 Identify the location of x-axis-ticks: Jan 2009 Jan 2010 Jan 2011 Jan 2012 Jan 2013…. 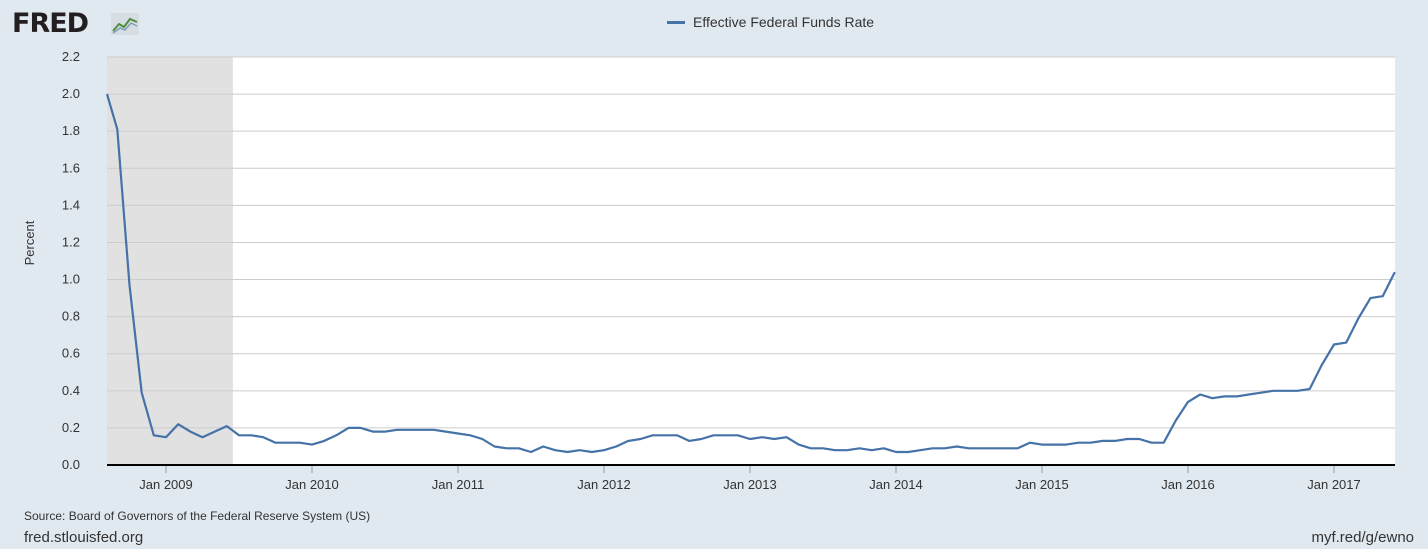
(750, 478).